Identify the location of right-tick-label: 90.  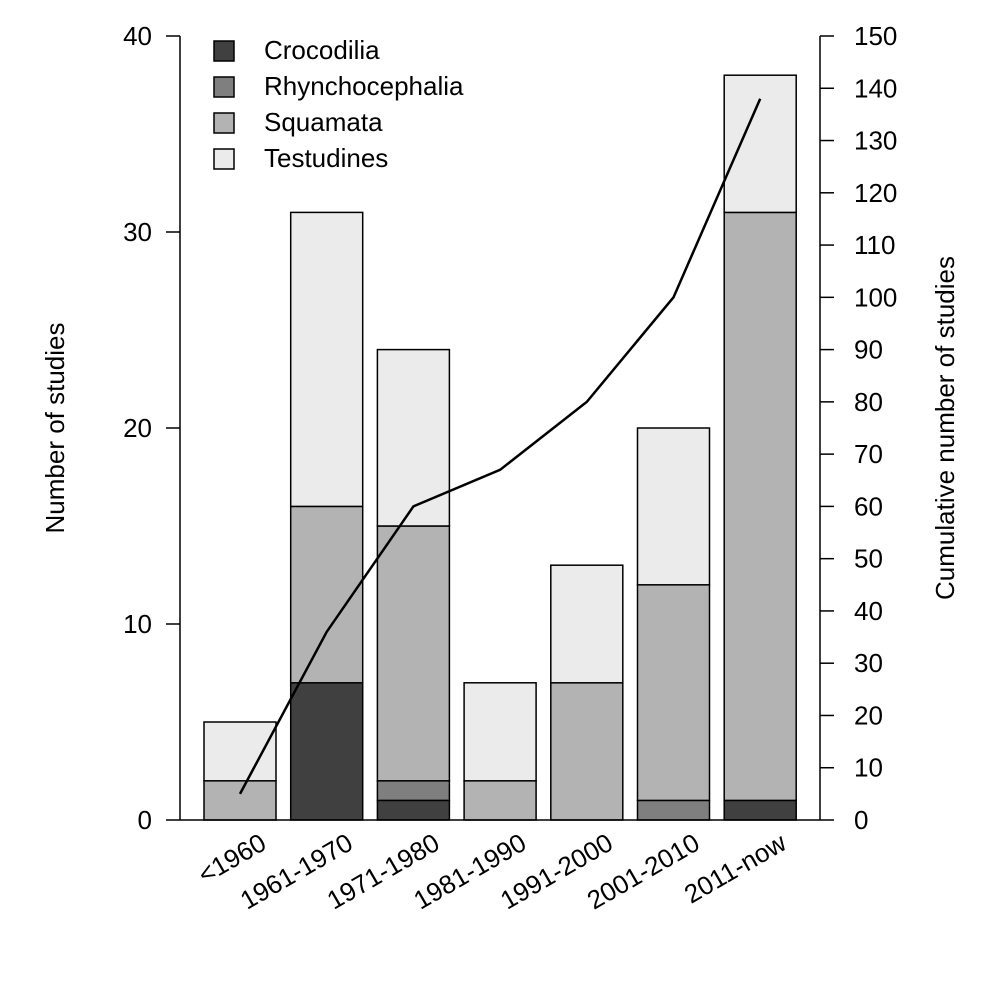
(868, 350).